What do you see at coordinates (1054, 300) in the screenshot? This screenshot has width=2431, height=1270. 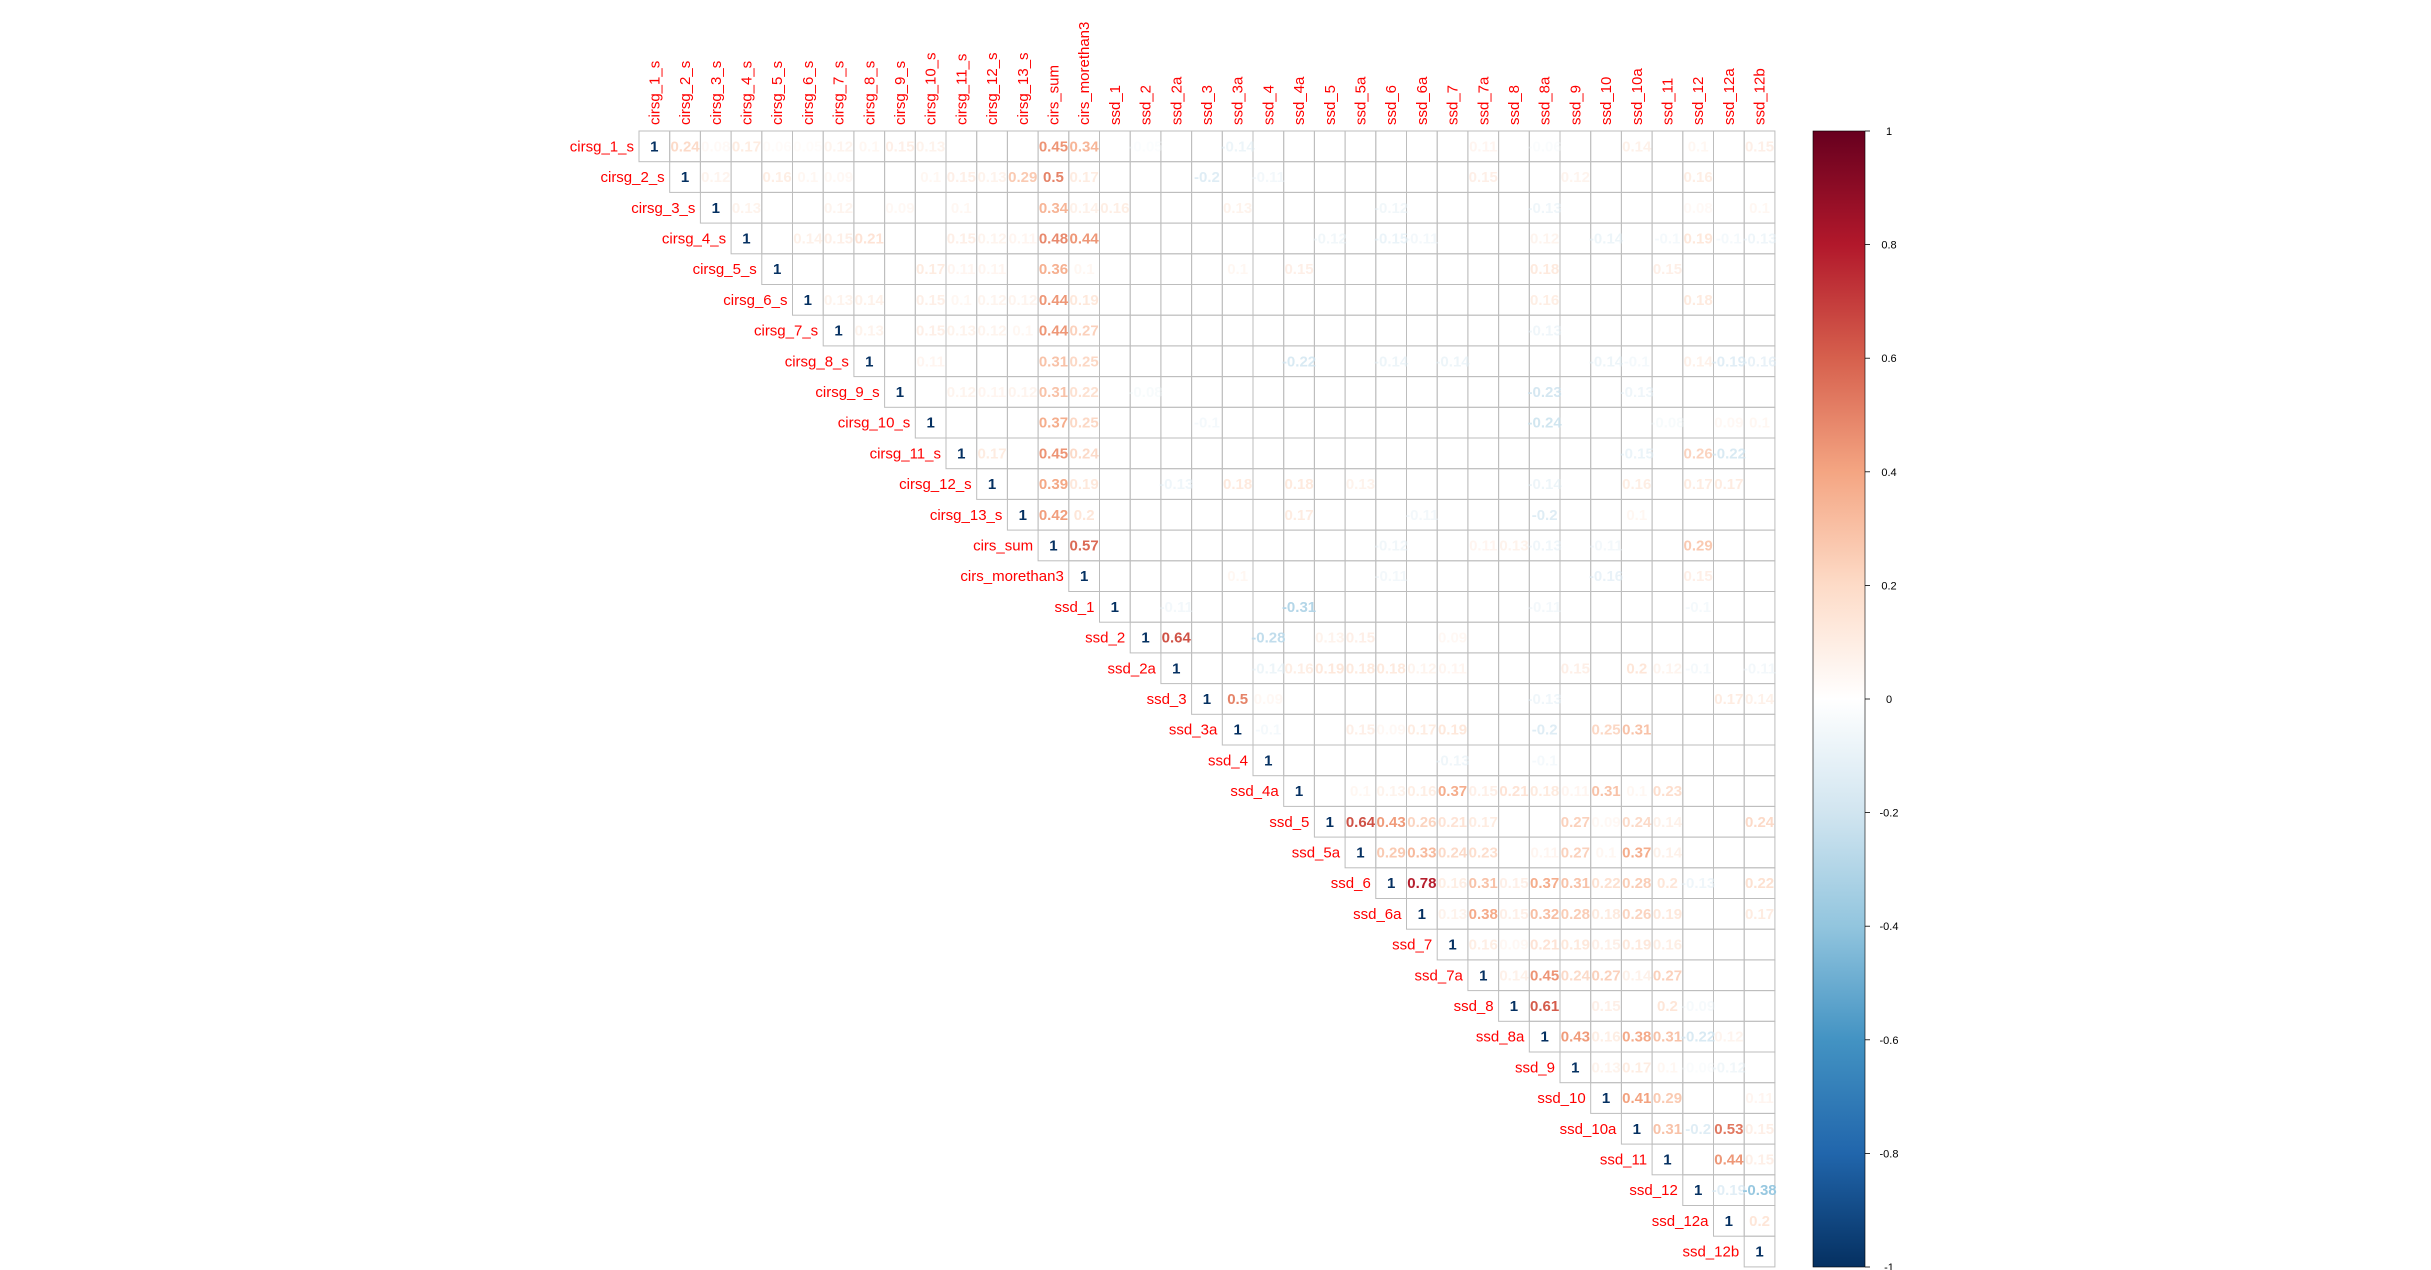 I see `correlation-value: 0.44` at bounding box center [1054, 300].